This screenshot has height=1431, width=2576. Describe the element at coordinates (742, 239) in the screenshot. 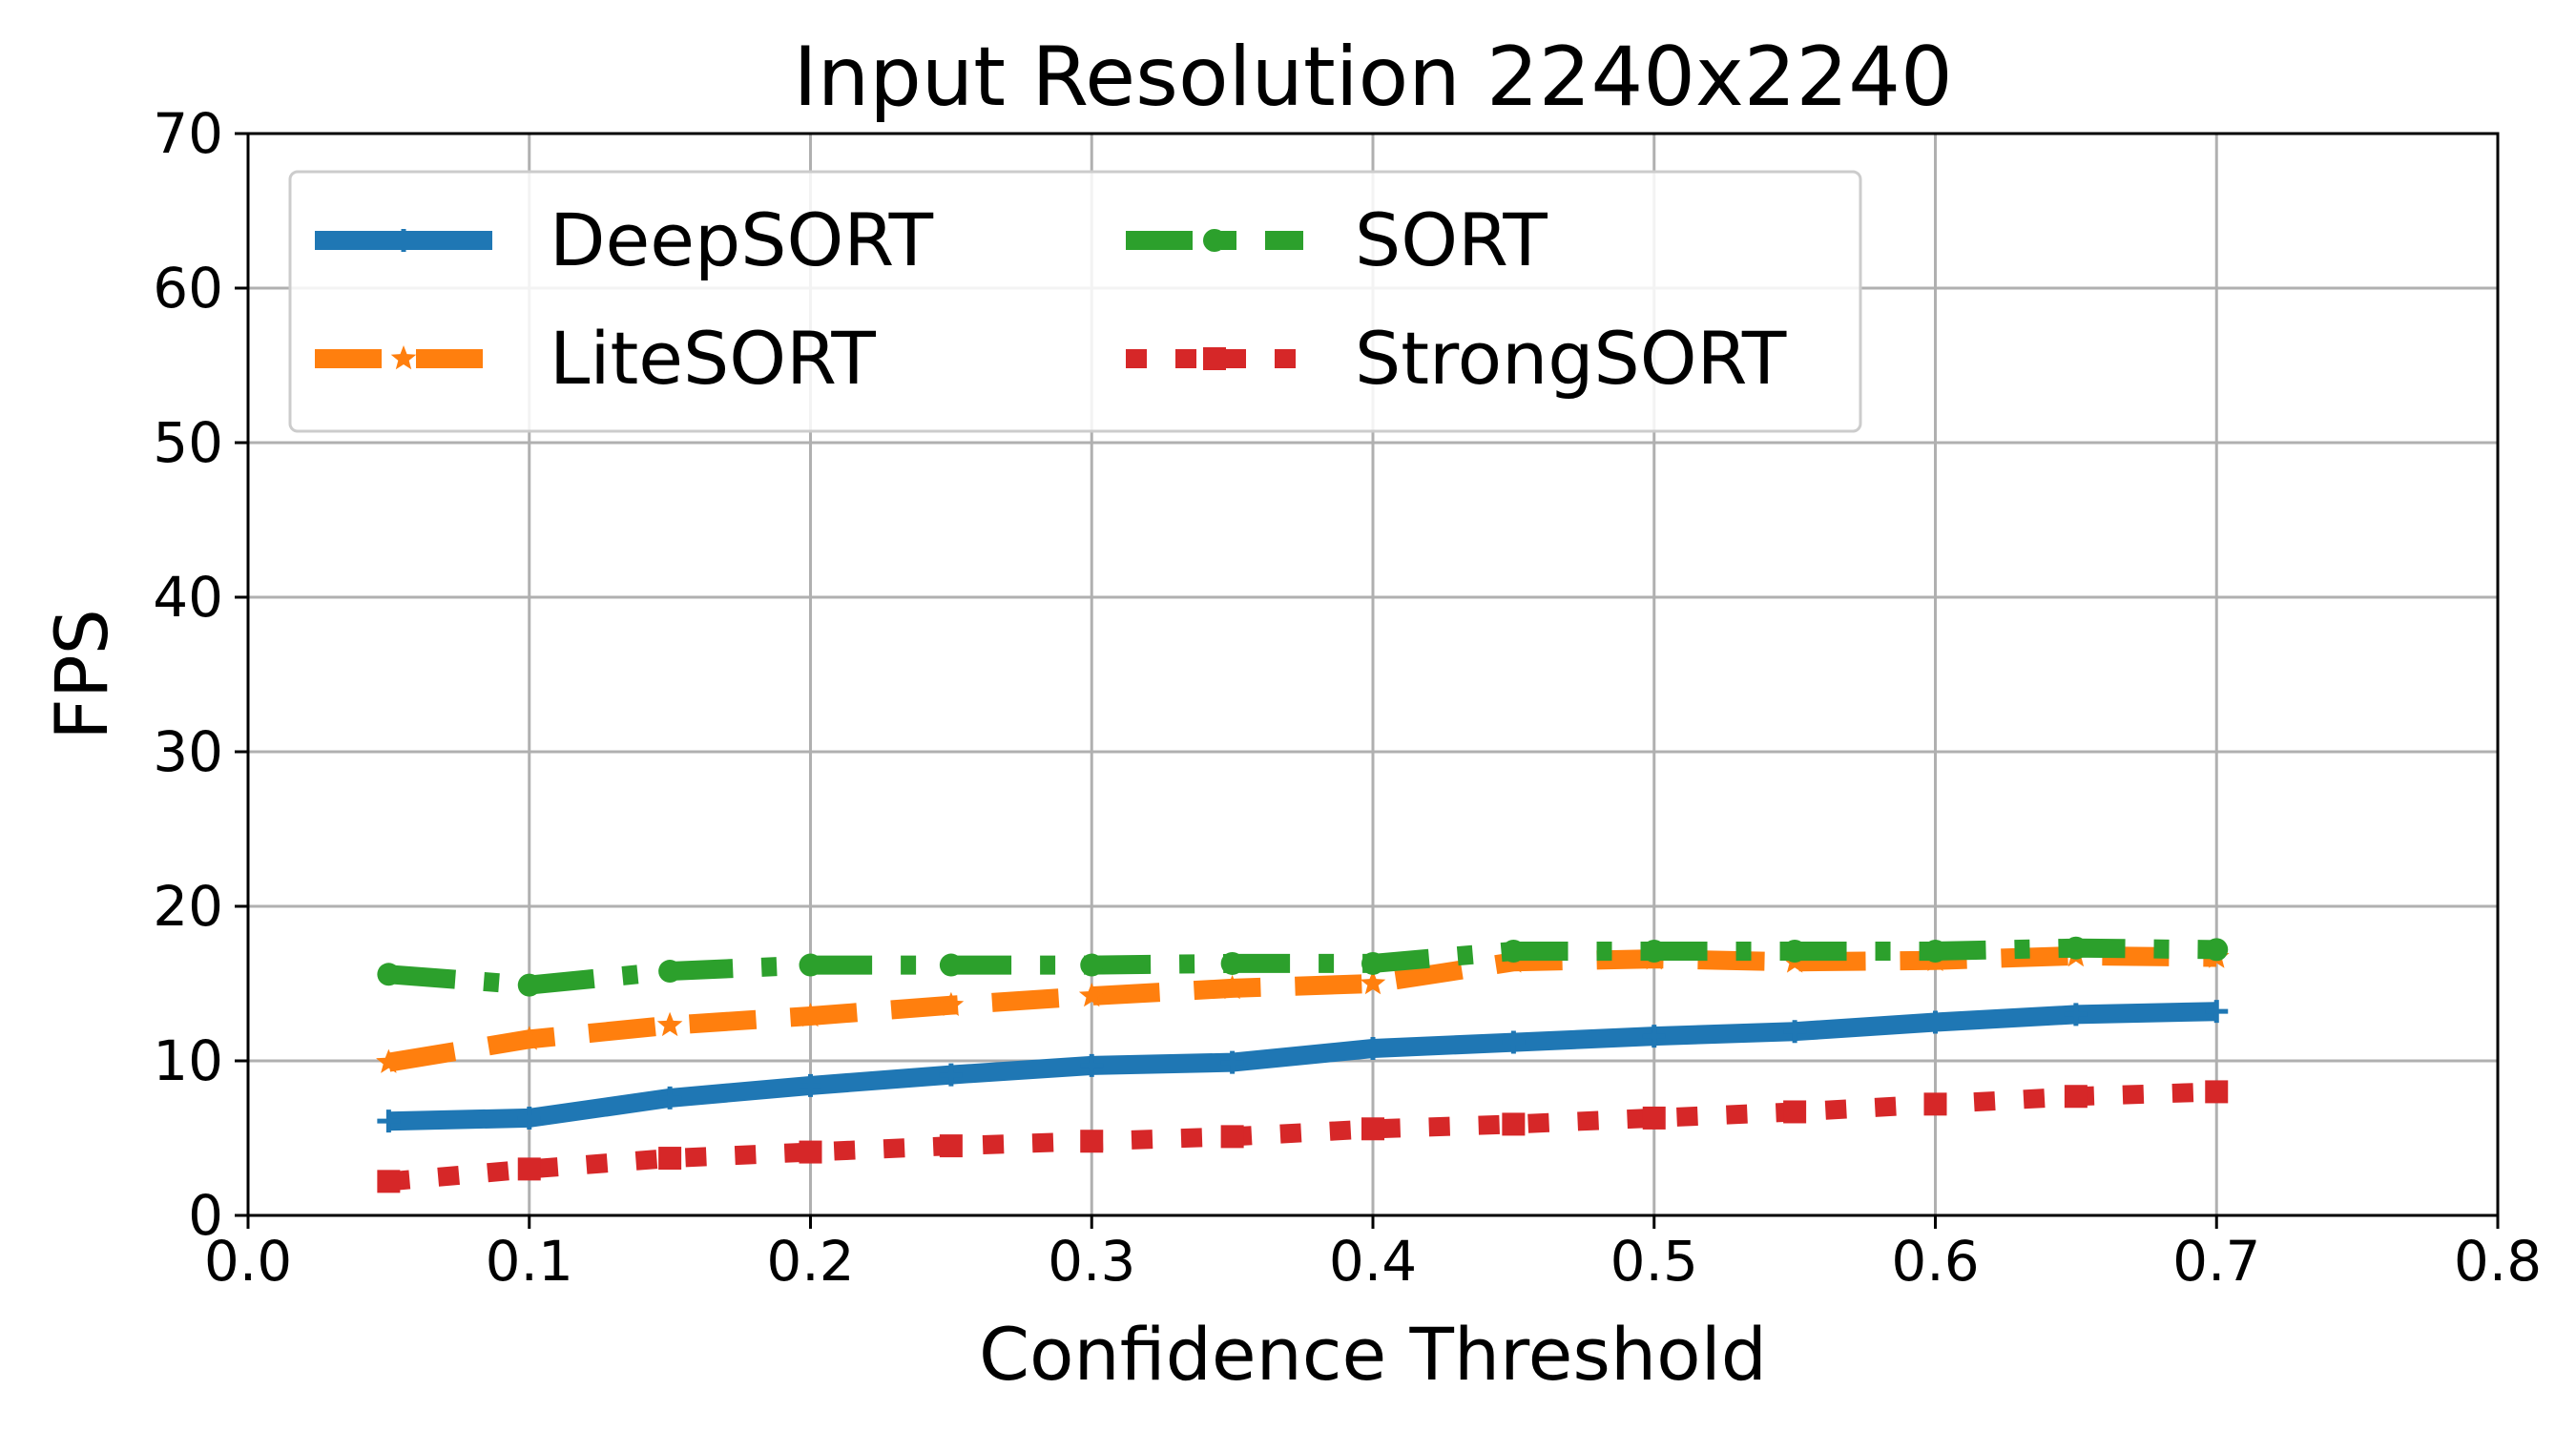

I see `legend-label-deepsort: DeepSORT` at that location.